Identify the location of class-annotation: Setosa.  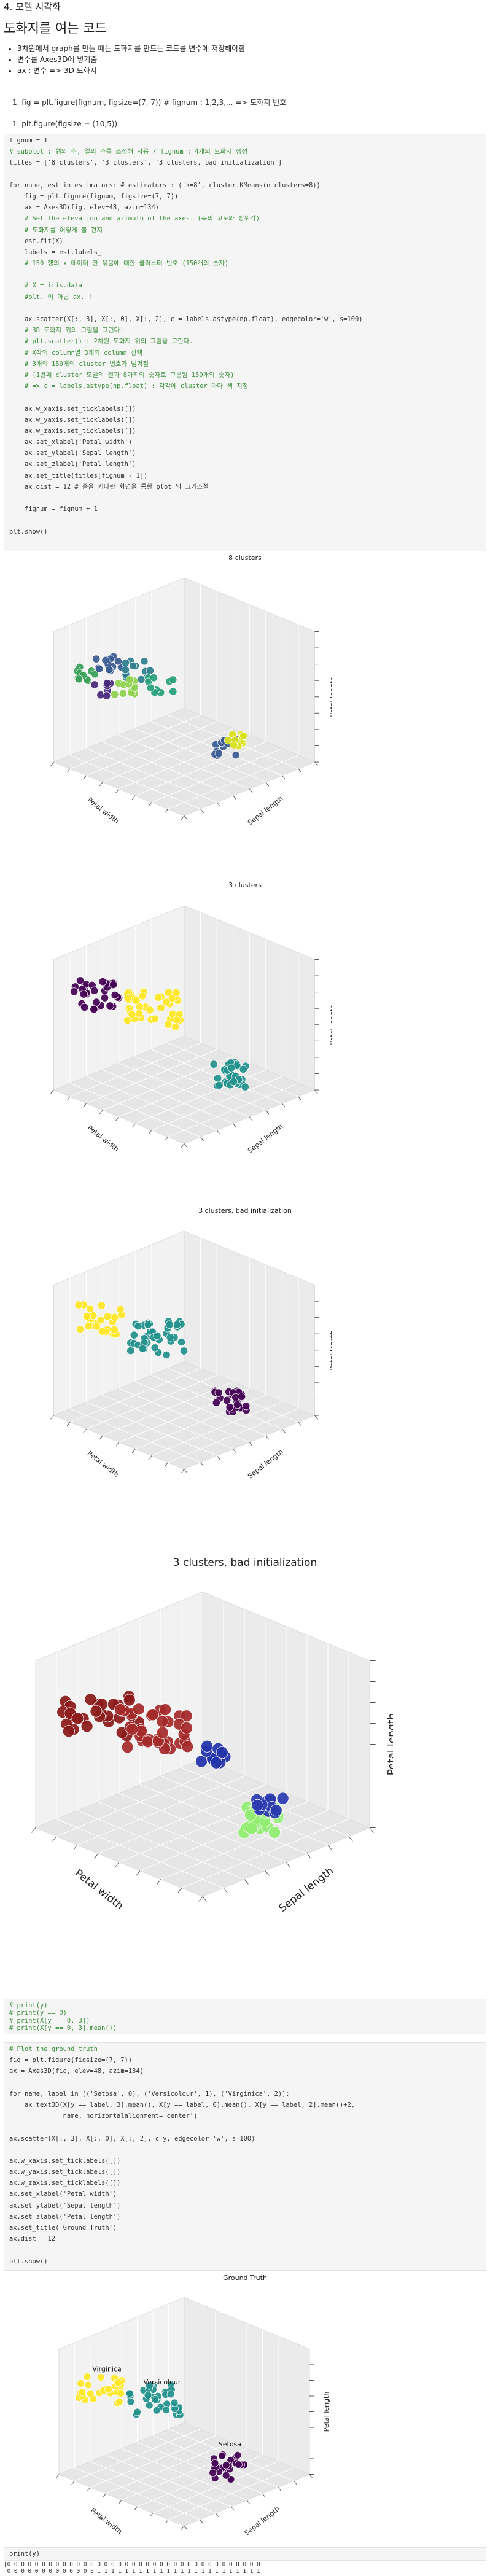
(230, 2444).